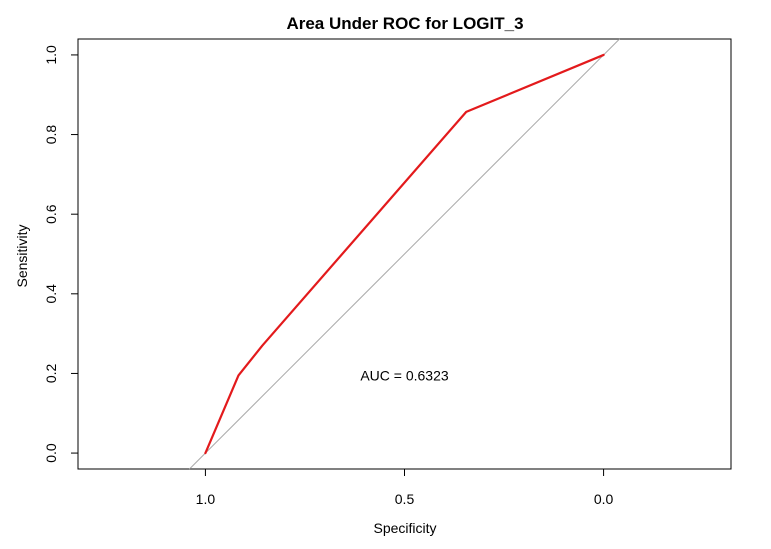  What do you see at coordinates (61, 254) in the screenshot?
I see `y-axis: 0.0 0.2 0.4 0.6 0.8 1.0` at bounding box center [61, 254].